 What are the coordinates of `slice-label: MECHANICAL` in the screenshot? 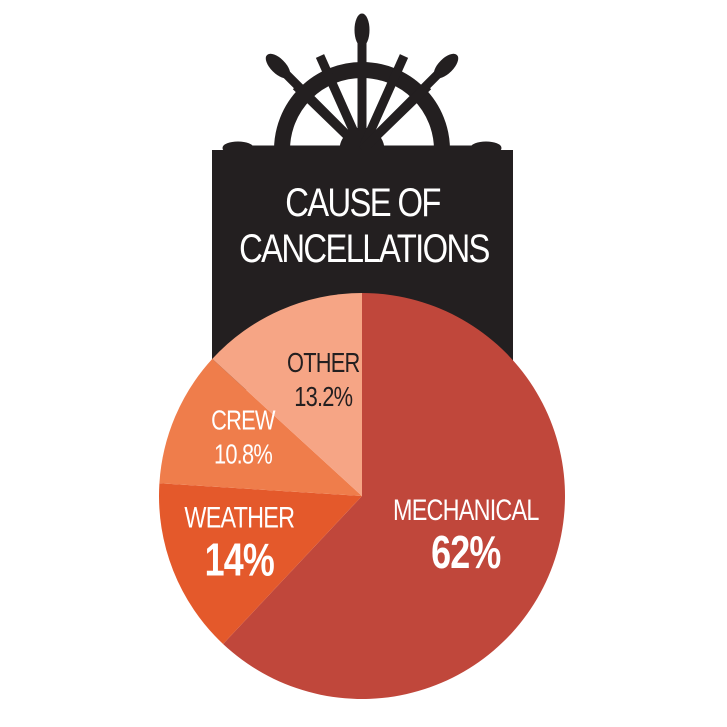 It's located at (466, 509).